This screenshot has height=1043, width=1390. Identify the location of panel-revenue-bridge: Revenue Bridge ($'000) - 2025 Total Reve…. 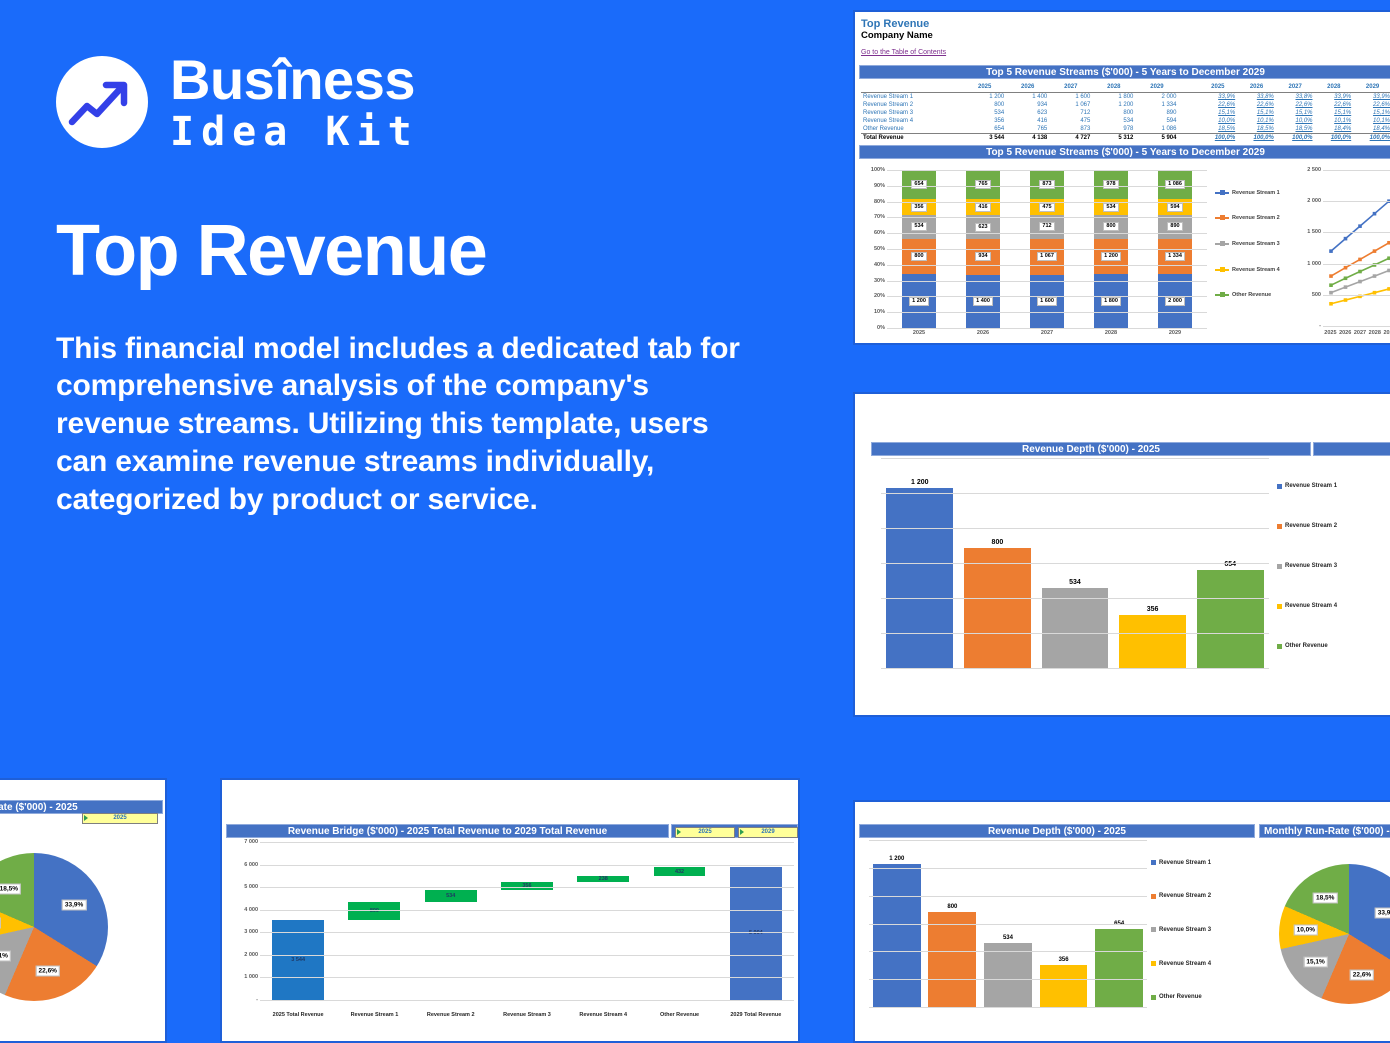
(510, 910).